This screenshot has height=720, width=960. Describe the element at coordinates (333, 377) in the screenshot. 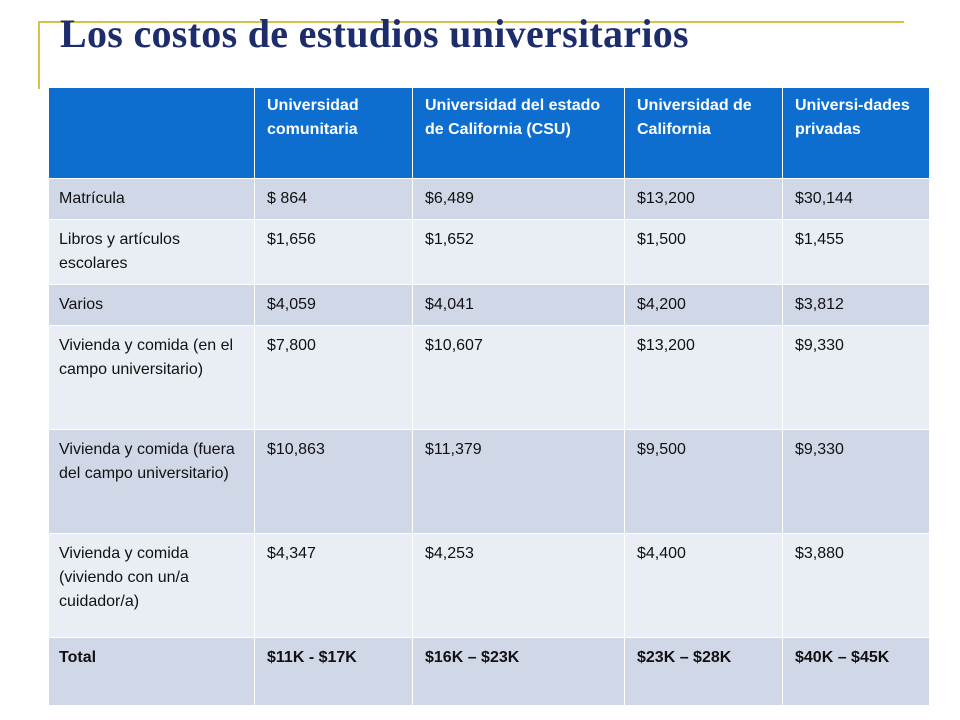

I see `table-cell: $7,800` at that location.